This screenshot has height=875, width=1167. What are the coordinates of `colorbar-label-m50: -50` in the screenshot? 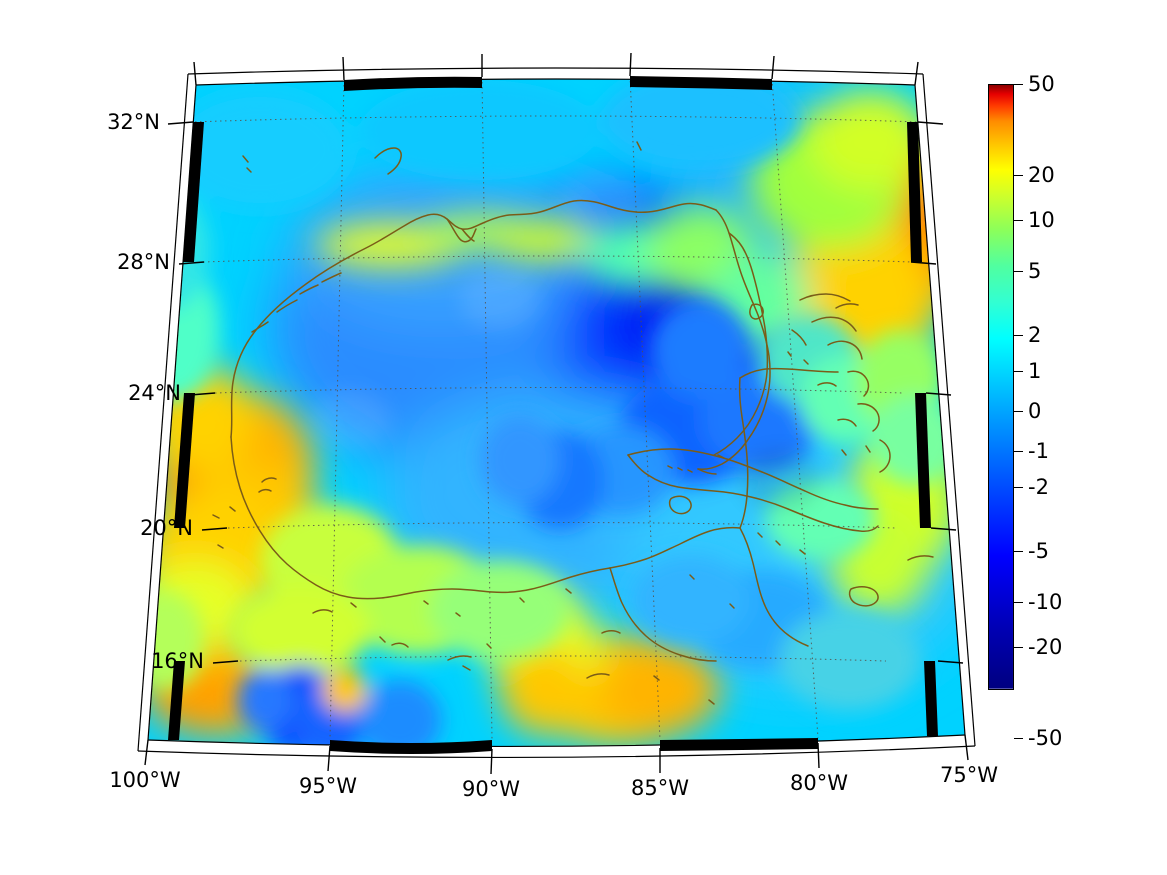 It's located at (1045, 738).